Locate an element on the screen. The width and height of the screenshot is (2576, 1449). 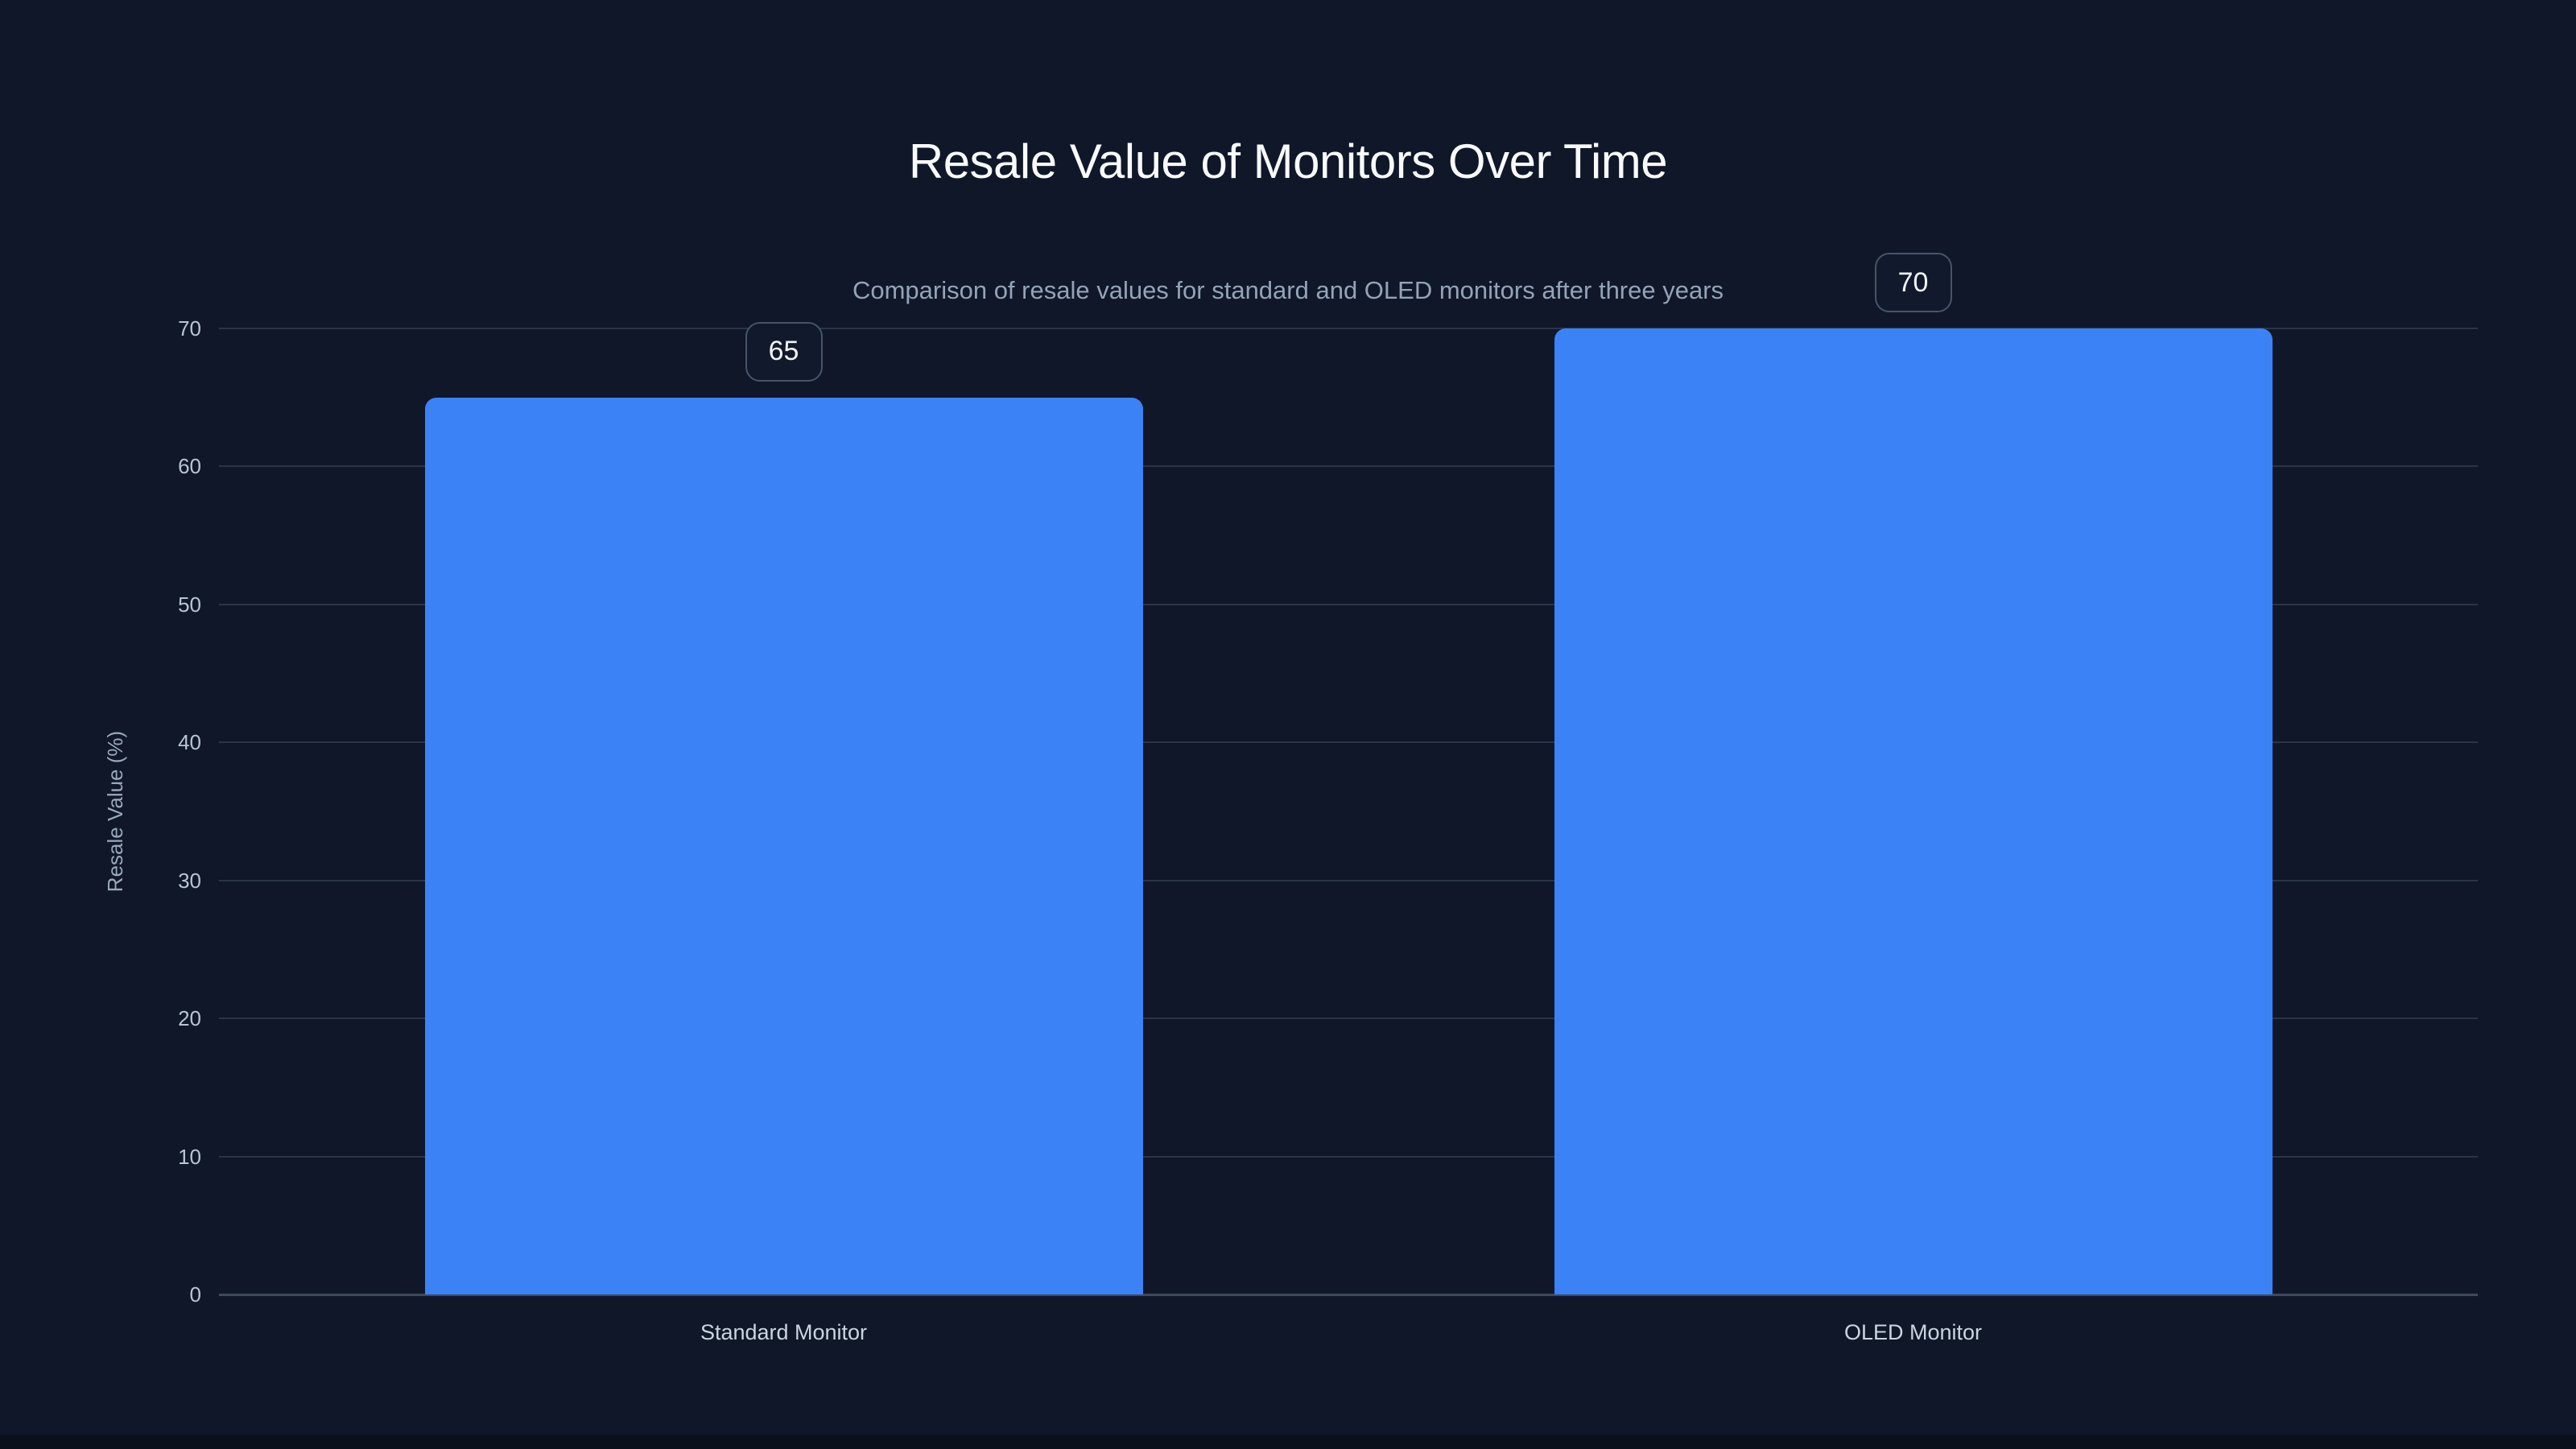
x-category-label-standard-monitor: Standard Monitor is located at coordinates (784, 1332).